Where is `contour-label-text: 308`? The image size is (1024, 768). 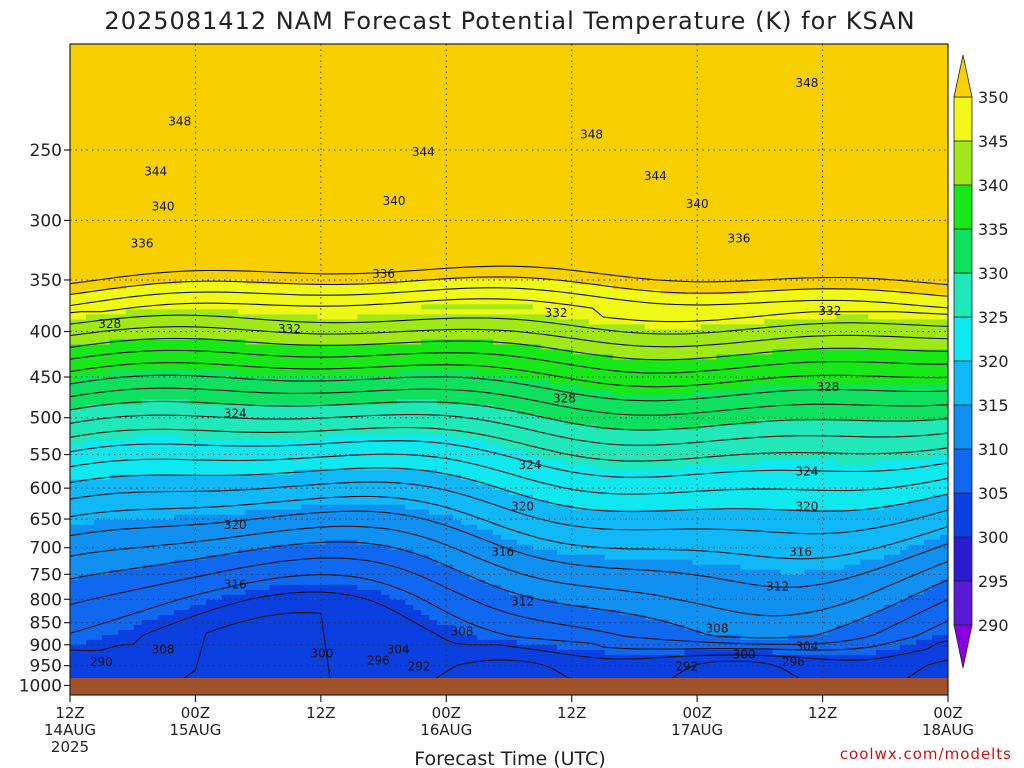 contour-label-text: 308 is located at coordinates (163, 650).